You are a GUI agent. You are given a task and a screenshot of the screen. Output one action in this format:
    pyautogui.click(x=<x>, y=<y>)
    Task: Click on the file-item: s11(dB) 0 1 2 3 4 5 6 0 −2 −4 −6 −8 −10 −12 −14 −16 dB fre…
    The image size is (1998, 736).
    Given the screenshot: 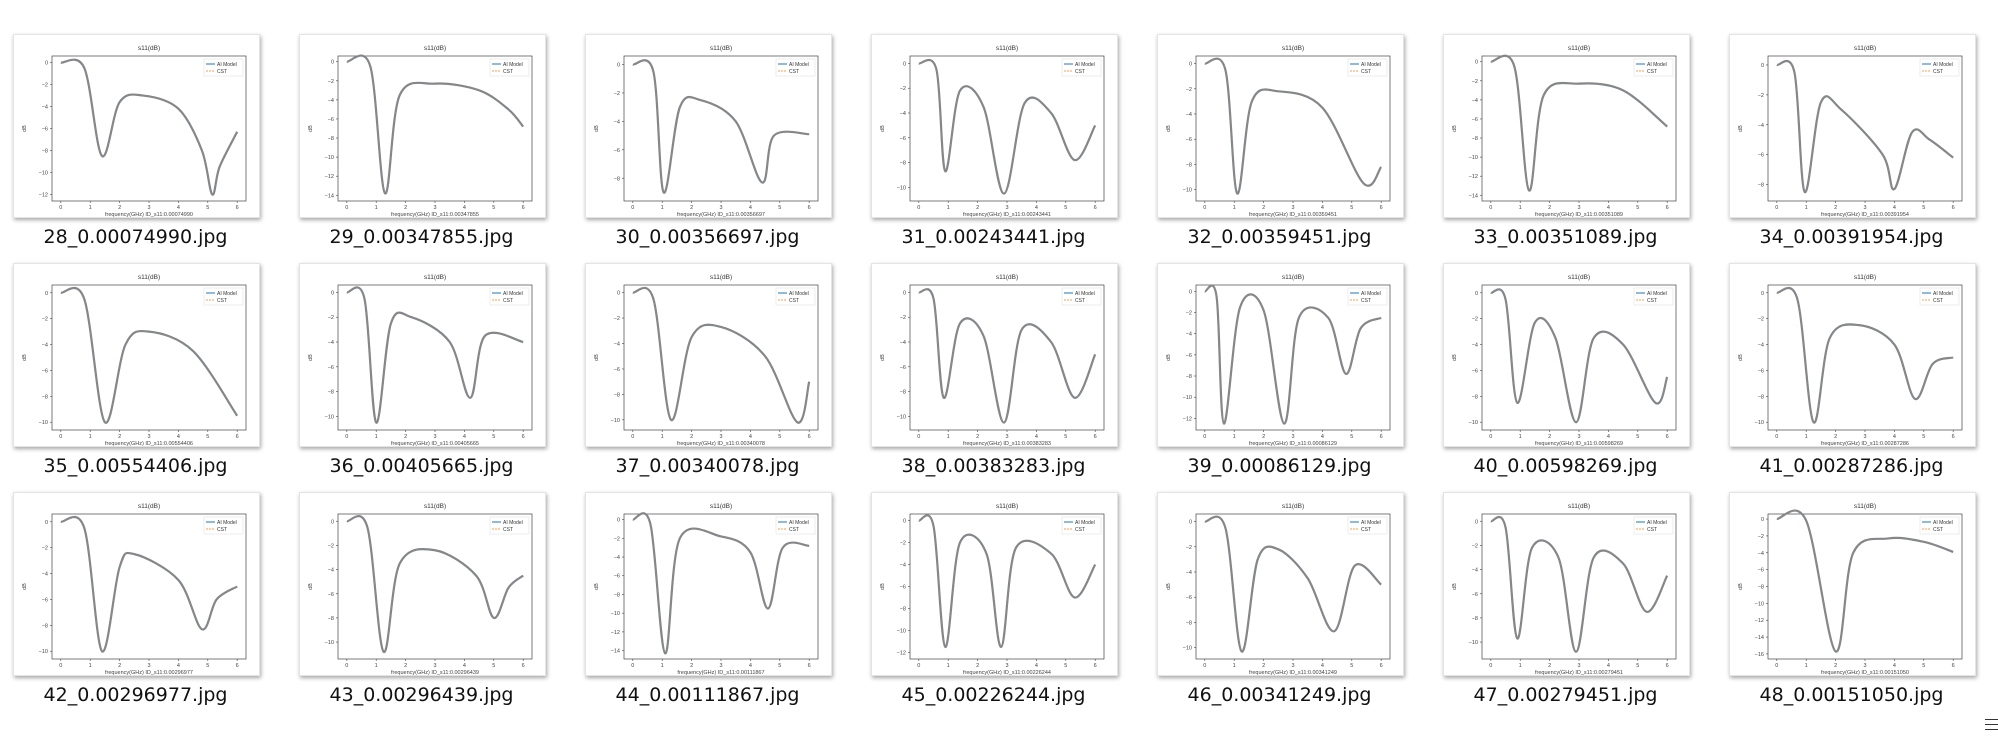 What is the action you would take?
    pyautogui.click(x=1846, y=582)
    